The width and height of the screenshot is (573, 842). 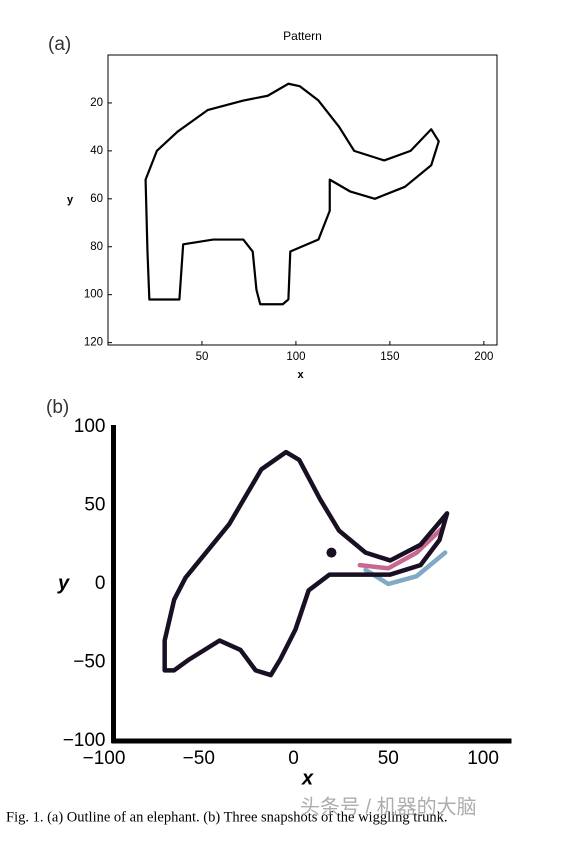 What do you see at coordinates (93, 343) in the screenshot?
I see `y-tick-label: 120` at bounding box center [93, 343].